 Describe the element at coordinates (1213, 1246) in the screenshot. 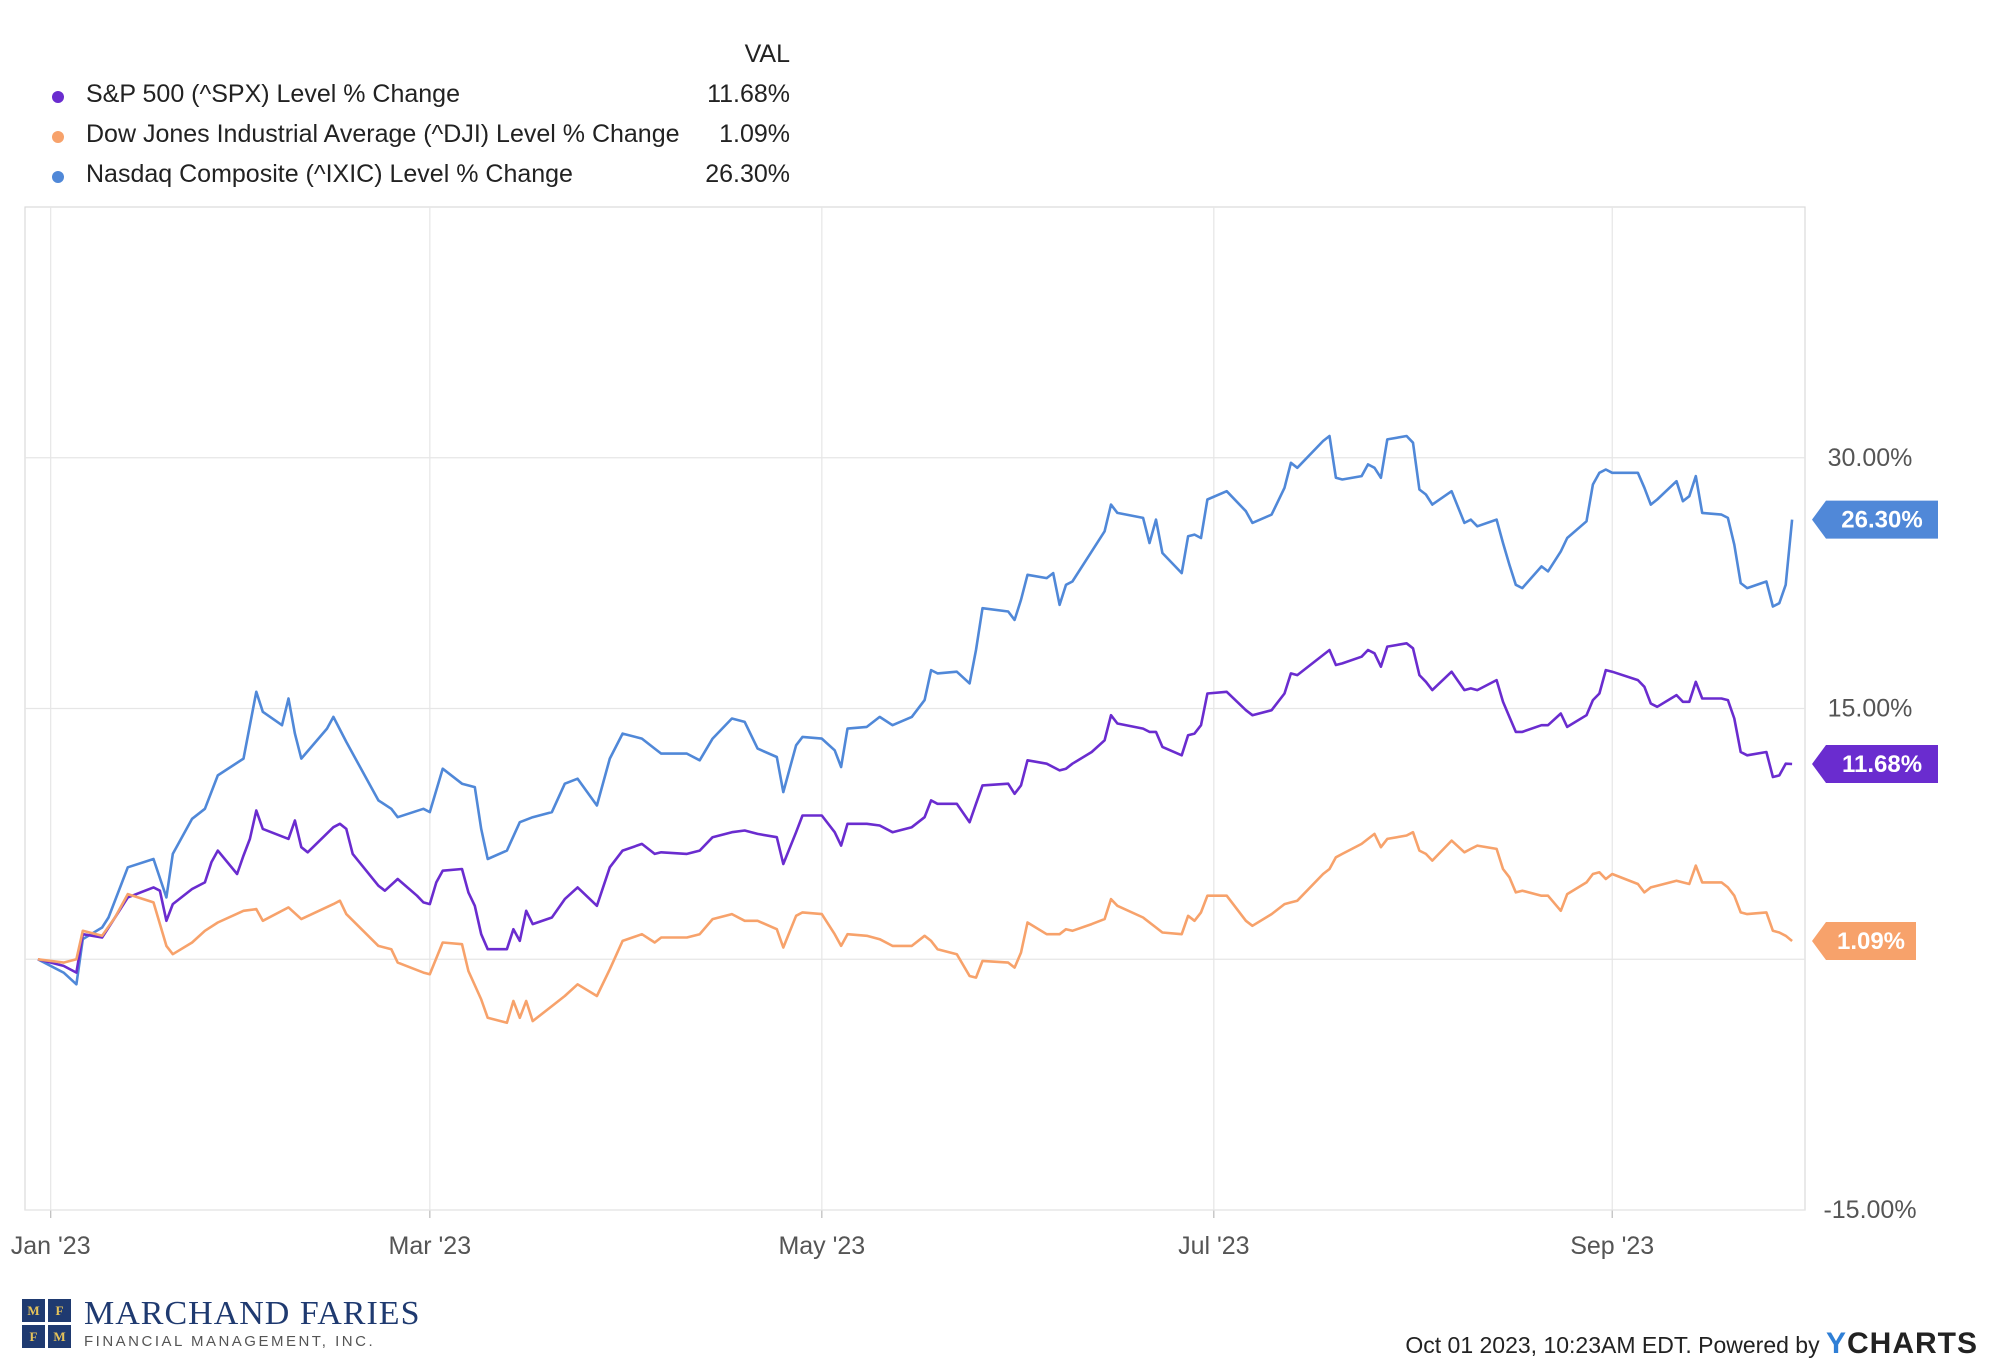

I see `x-tick-label: Jul '23` at that location.